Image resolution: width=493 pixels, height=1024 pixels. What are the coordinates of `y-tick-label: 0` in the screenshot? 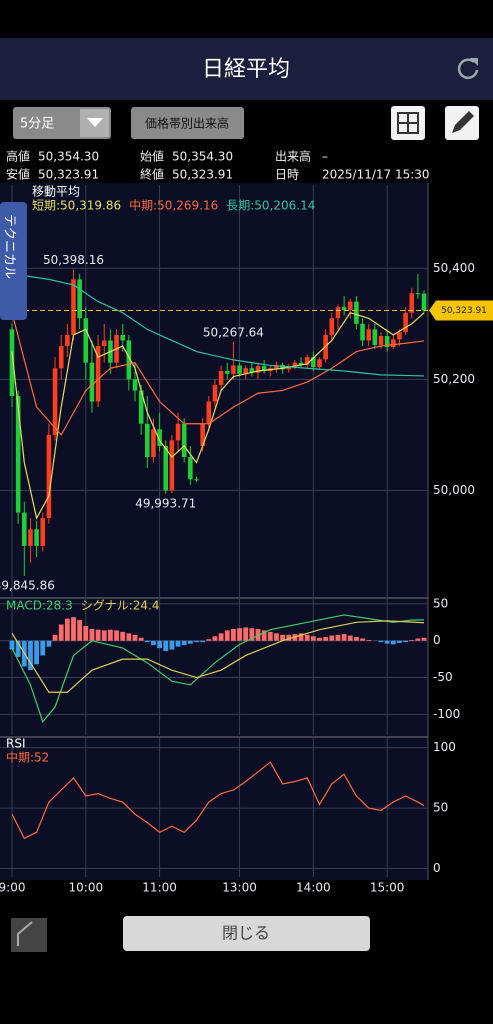 It's located at (437, 640).